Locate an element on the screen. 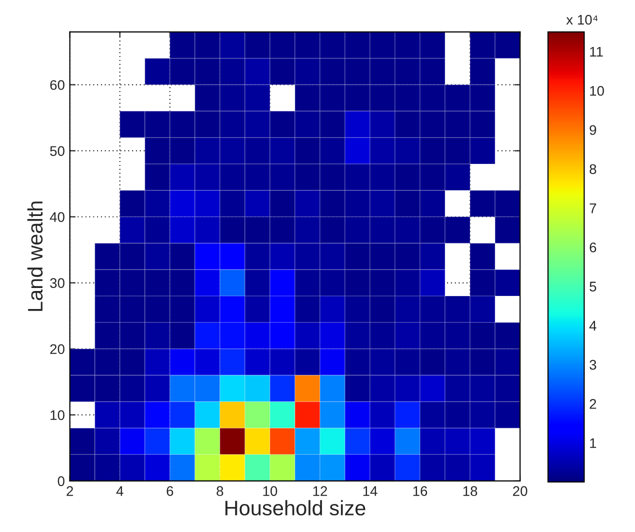  x-tick-label: 6 is located at coordinates (170, 491).